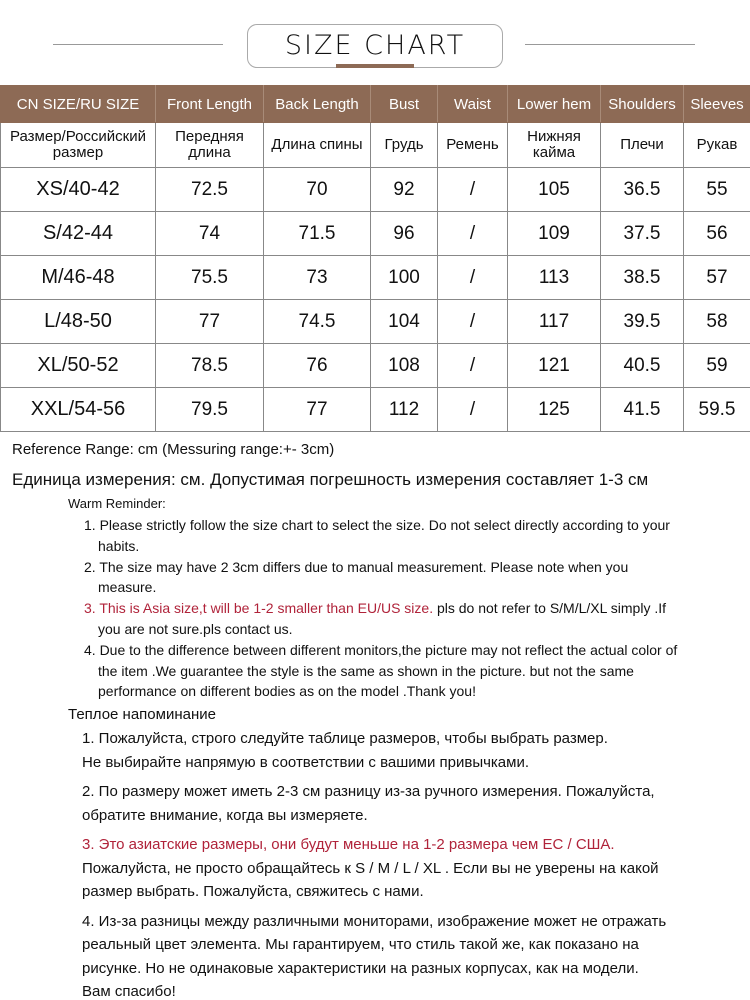 The width and height of the screenshot is (750, 1000). What do you see at coordinates (404, 277) in the screenshot?
I see `table-cell: 100` at bounding box center [404, 277].